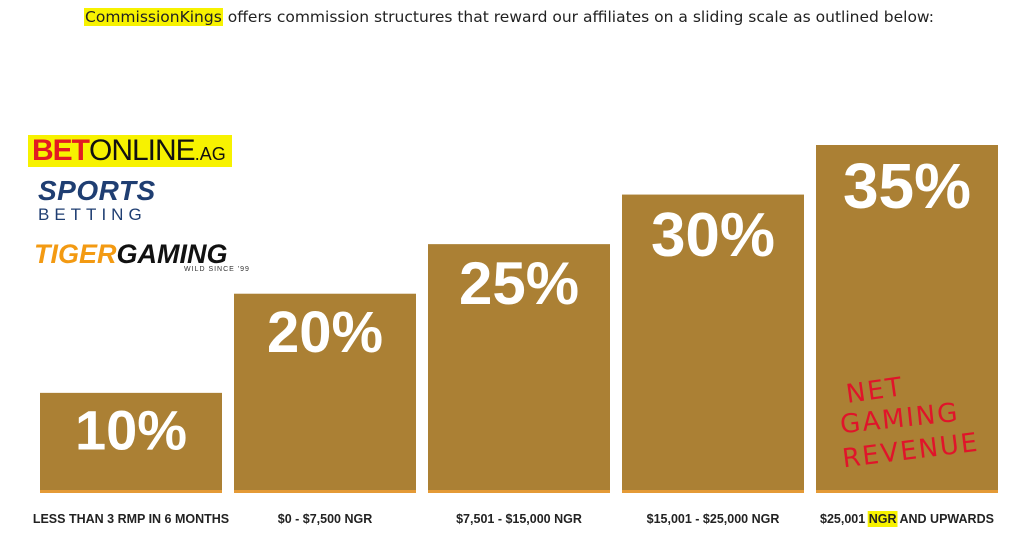 This screenshot has height=544, width=1018. What do you see at coordinates (519, 519) in the screenshot?
I see `category-label-3: $7,501 - $15,000 NGR` at bounding box center [519, 519].